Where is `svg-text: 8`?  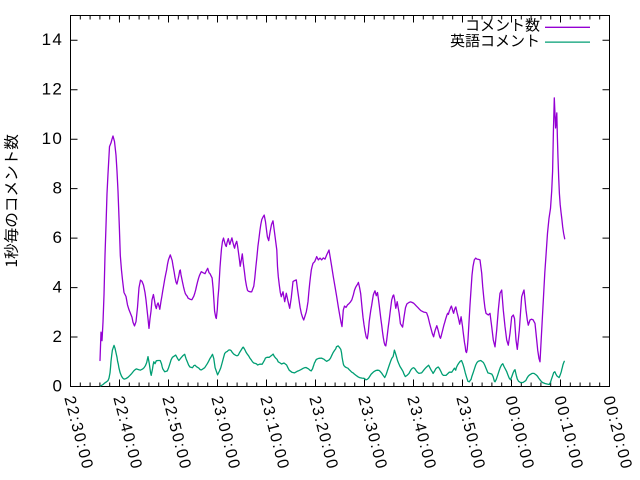
svg-text: 8 is located at coordinates (57, 188).